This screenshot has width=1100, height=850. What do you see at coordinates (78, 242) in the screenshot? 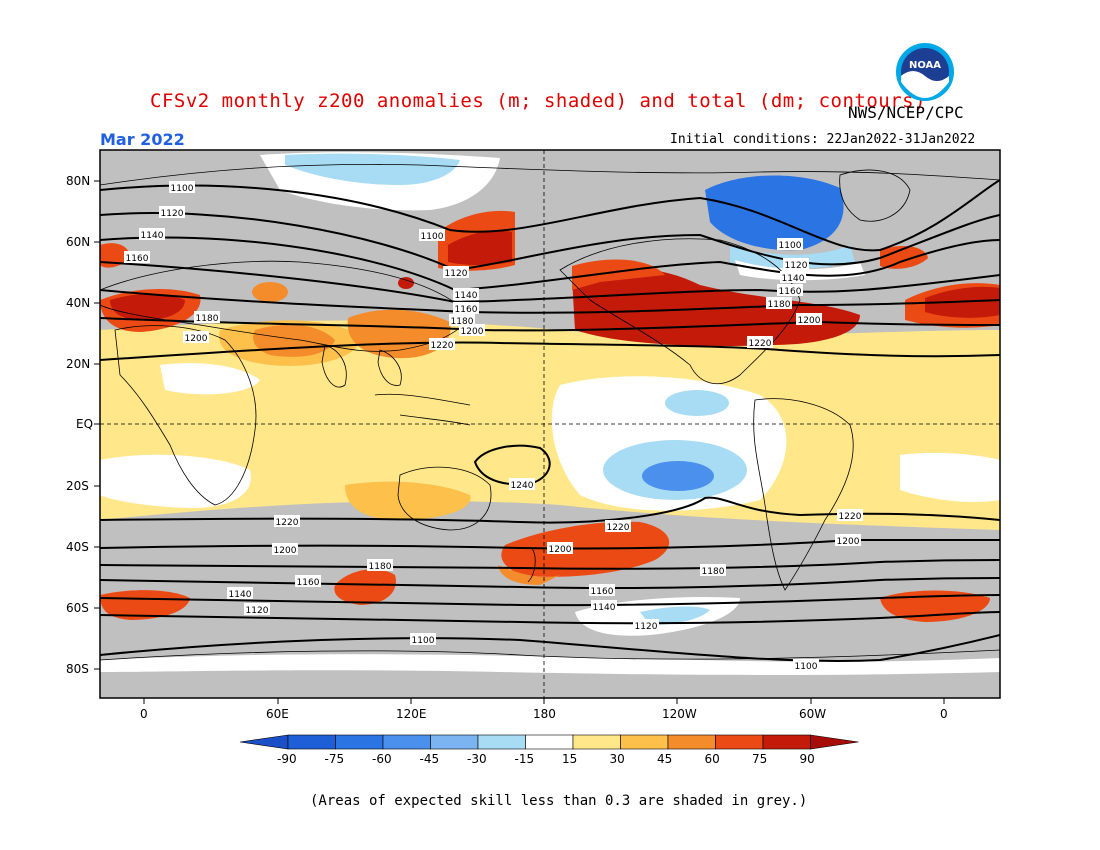
I see `lat-label: 60N` at bounding box center [78, 242].